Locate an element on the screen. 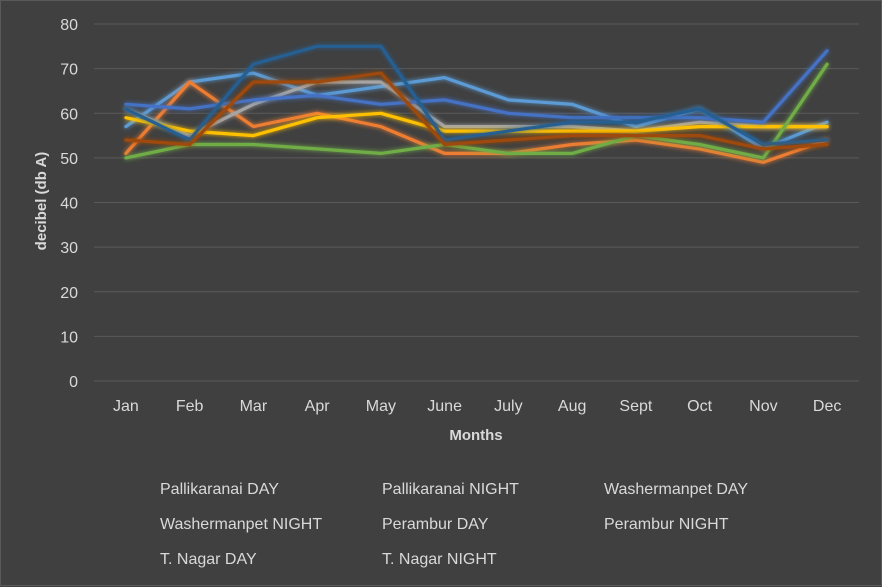  x-axis-title: Months is located at coordinates (475, 435).